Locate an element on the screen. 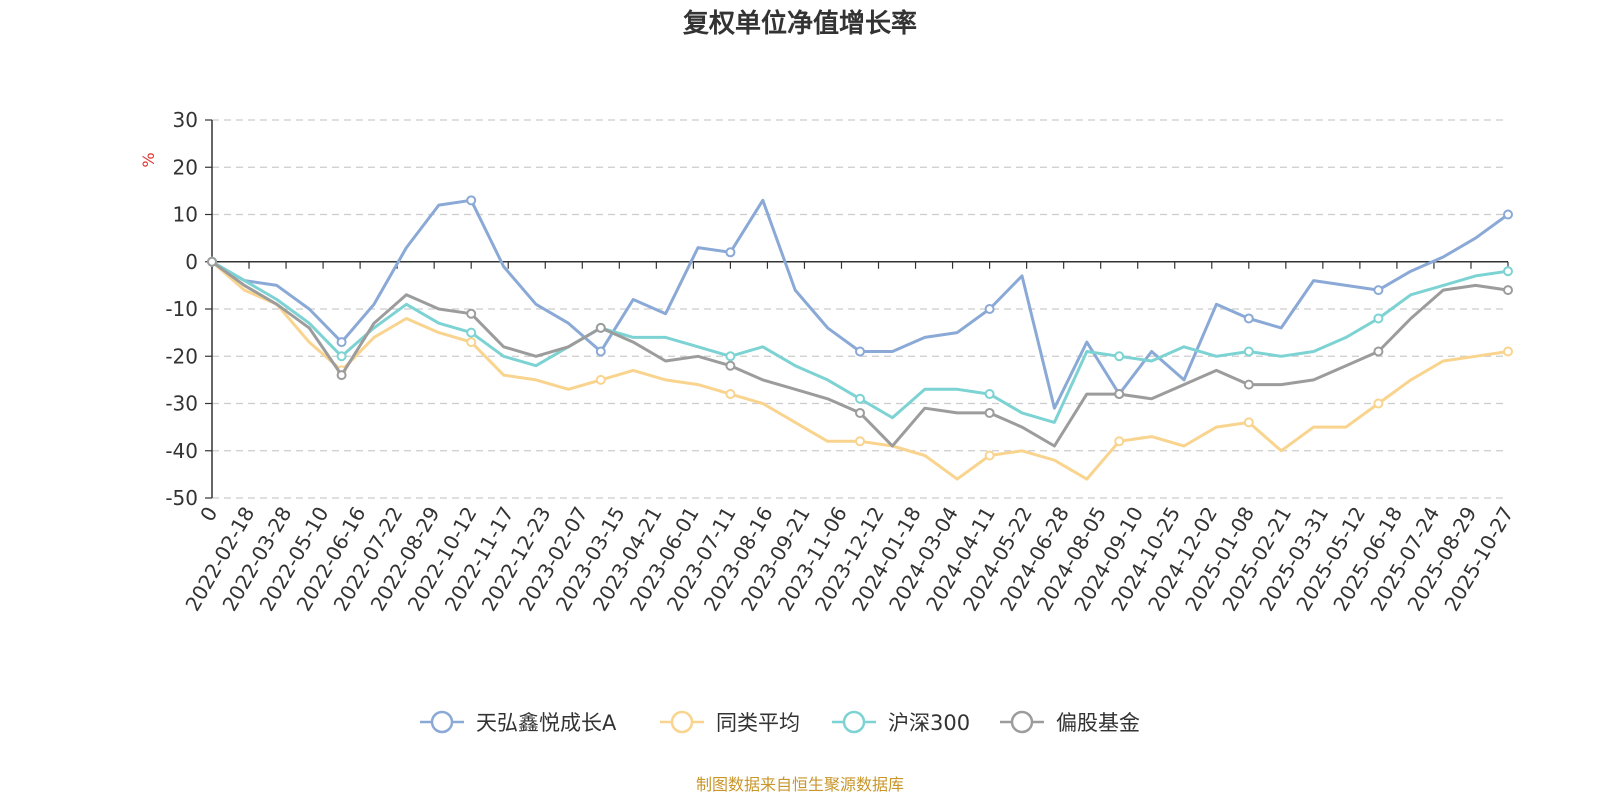 This screenshot has height=800, width=1600. legend-item-1: 天弘鑫悦成长A is located at coordinates (518, 722).